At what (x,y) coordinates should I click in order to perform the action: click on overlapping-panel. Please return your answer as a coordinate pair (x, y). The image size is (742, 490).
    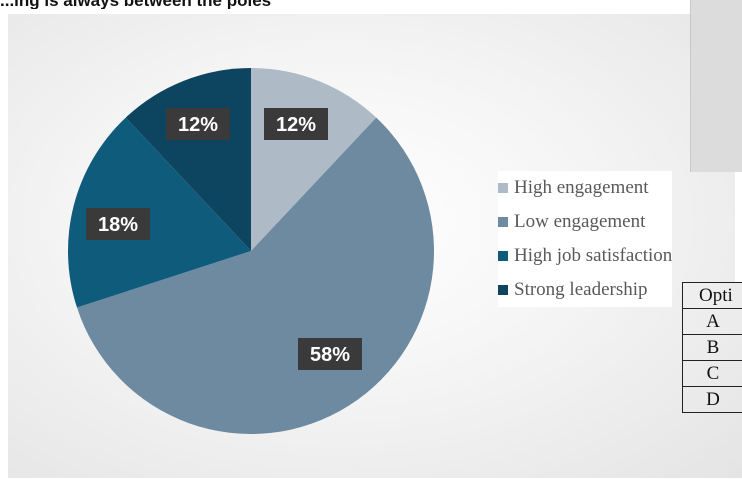
    Looking at the image, I should click on (716, 86).